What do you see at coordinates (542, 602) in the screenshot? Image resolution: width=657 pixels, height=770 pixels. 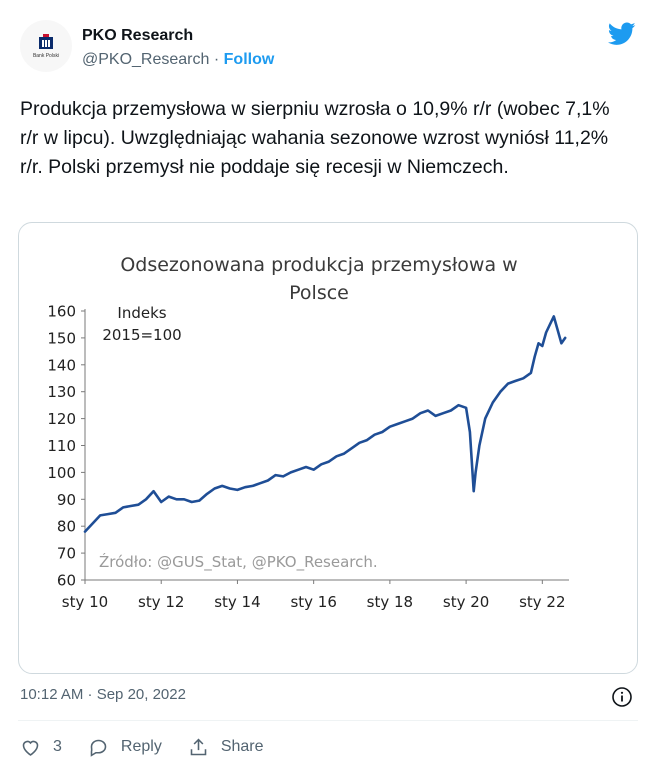 I see `x-tick-label: sty 22` at bounding box center [542, 602].